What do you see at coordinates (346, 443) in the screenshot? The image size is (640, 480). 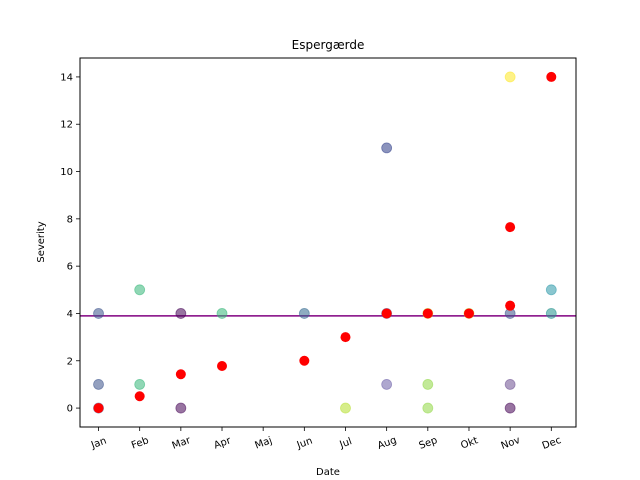 I see `x-tick-label: Jul` at bounding box center [346, 443].